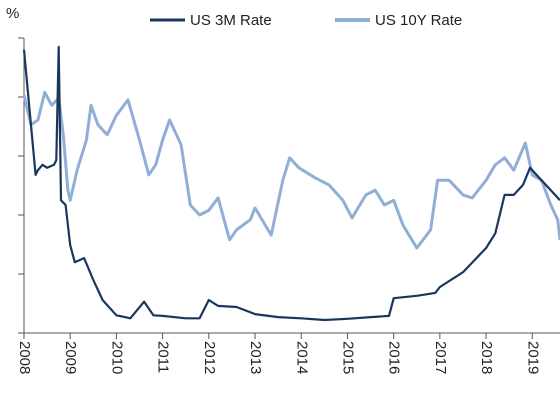  What do you see at coordinates (301, 357) in the screenshot?
I see `x-tick-label: 2014` at bounding box center [301, 357].